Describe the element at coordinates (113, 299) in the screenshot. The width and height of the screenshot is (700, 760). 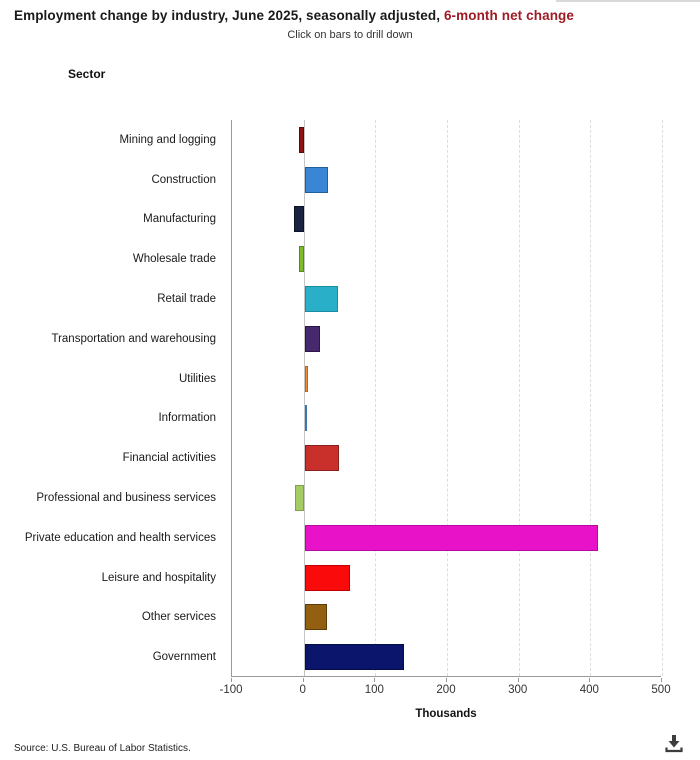
I see `category-label: Retail trade` at that location.